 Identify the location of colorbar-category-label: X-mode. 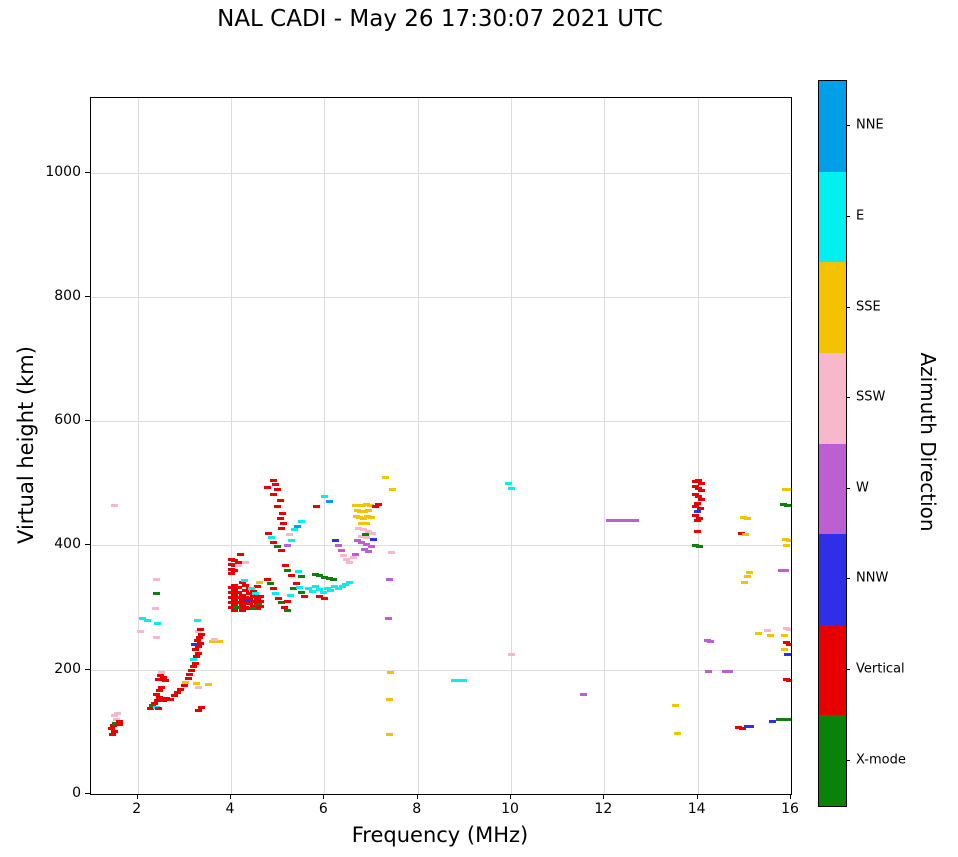
(881, 760).